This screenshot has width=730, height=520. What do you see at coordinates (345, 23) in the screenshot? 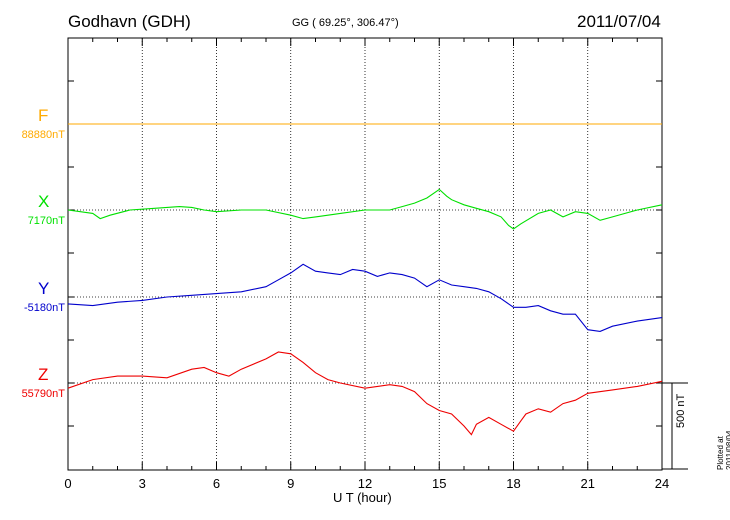
I see `station-coordinates: GG ( 69.25°, 306.47°)` at bounding box center [345, 23].